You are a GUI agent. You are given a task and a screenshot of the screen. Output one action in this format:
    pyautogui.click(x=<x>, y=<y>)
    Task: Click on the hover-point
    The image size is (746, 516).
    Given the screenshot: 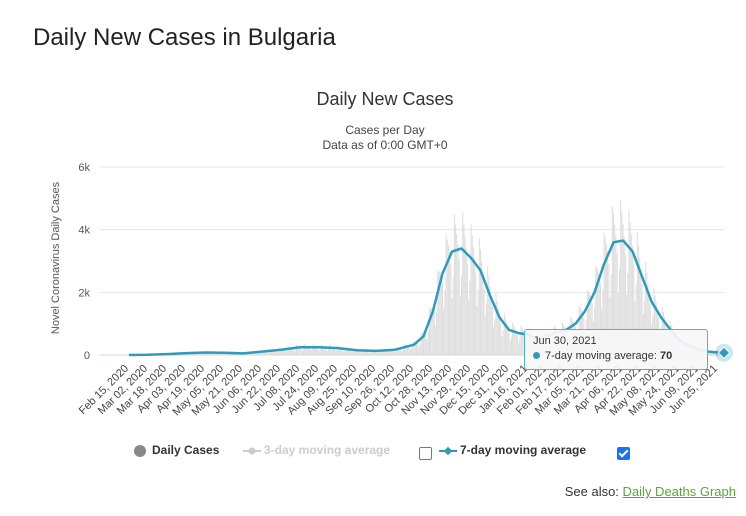 What is the action you would take?
    pyautogui.click(x=724, y=353)
    